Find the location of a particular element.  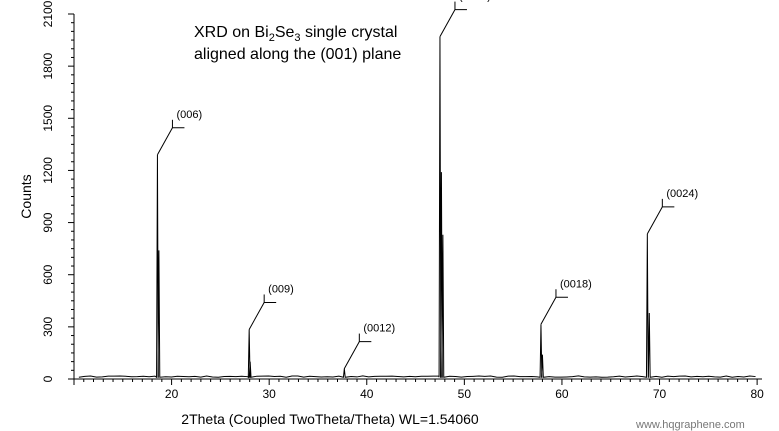

x-tick-label: 70 is located at coordinates (660, 394).